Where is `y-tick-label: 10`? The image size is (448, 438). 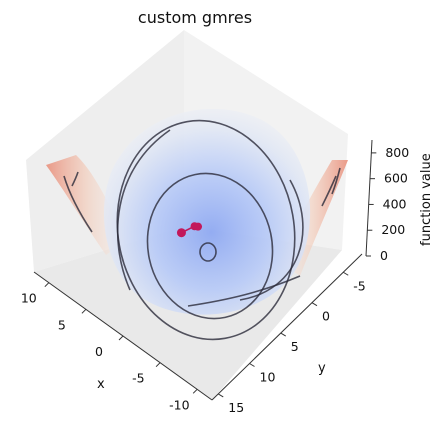
y-tick-label: 10 is located at coordinates (268, 377).